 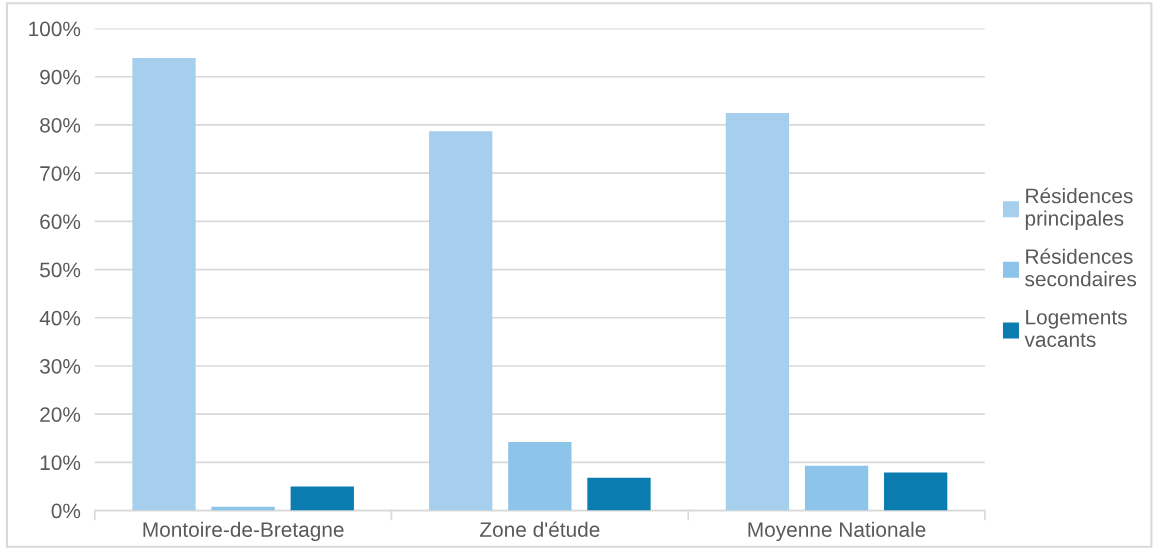 What do you see at coordinates (60, 125) in the screenshot?
I see `y-tick-label: 80%` at bounding box center [60, 125].